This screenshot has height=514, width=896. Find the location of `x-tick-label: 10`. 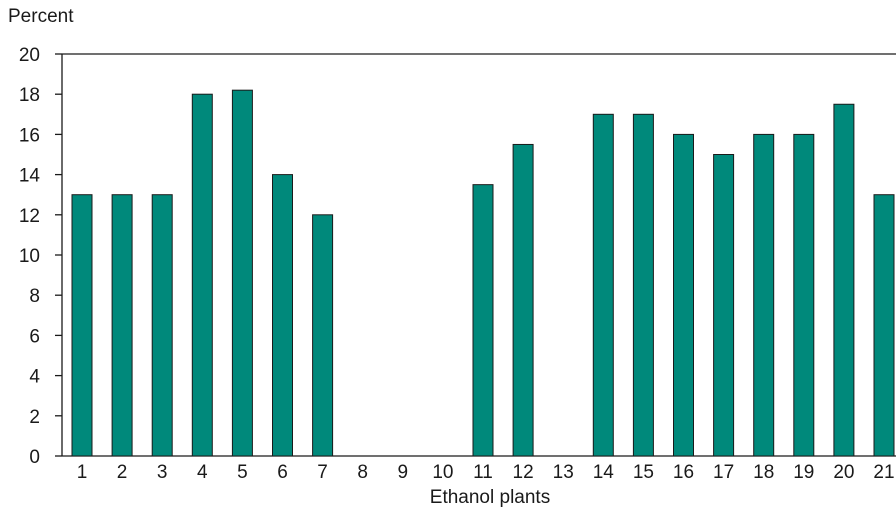

x-tick-label: 10 is located at coordinates (442, 472).